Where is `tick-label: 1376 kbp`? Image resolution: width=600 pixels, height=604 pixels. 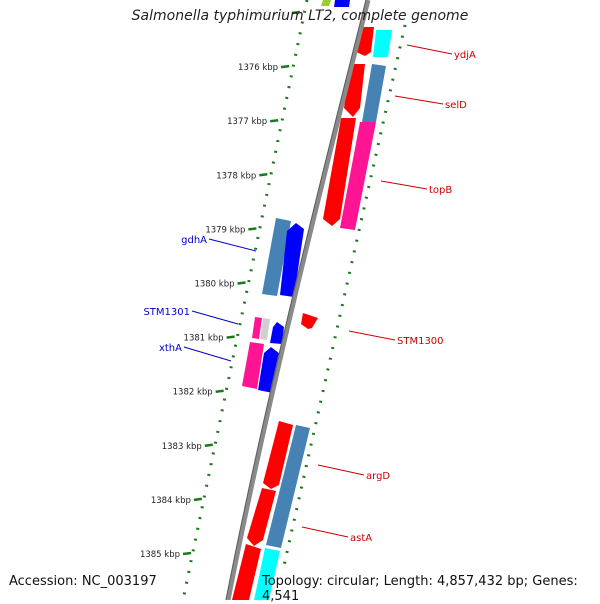
tick-label: 1376 kbp is located at coordinates (258, 68).